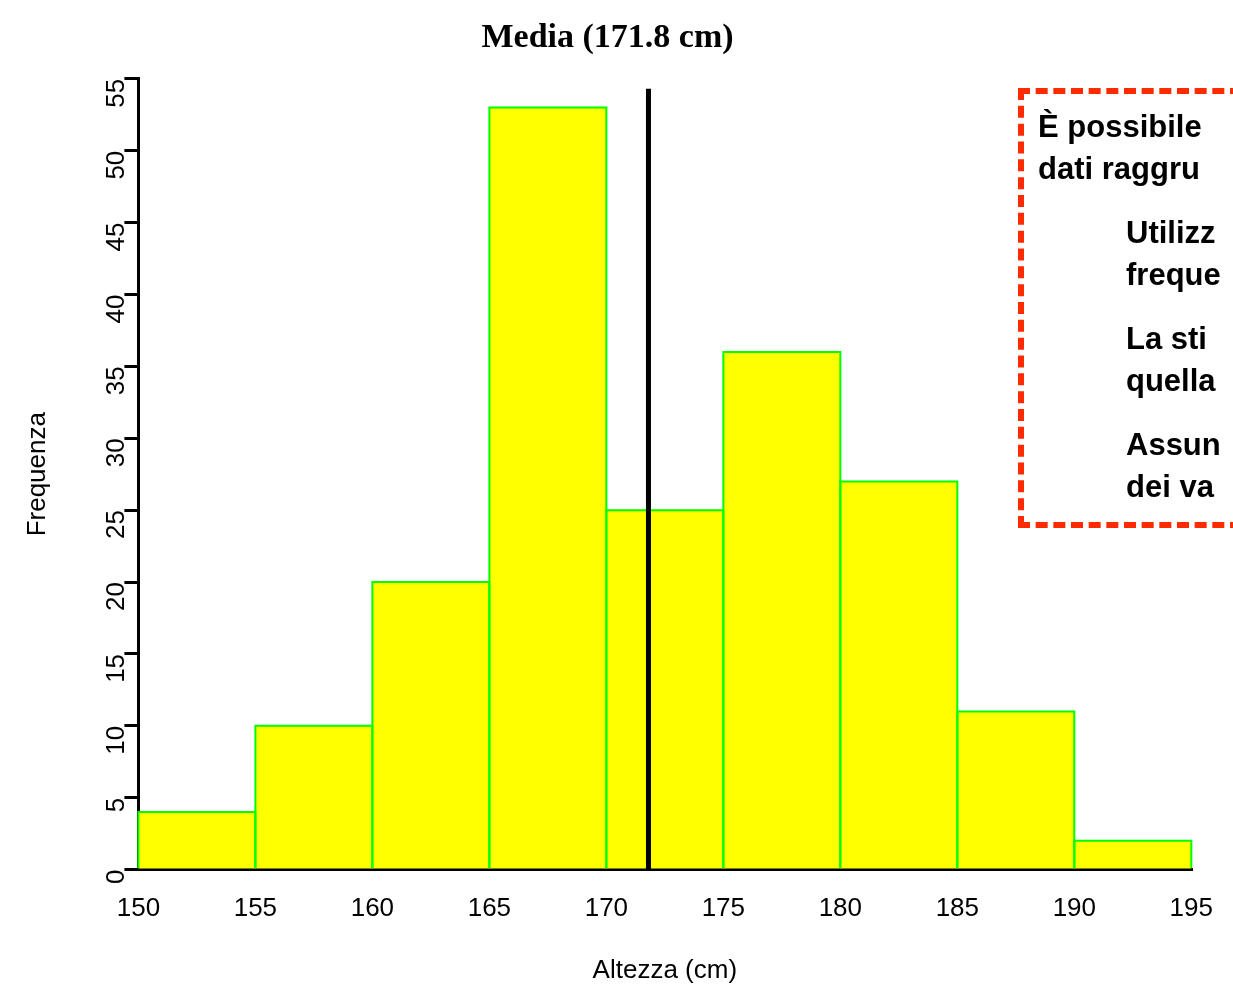 The image size is (1233, 998). What do you see at coordinates (607, 36) in the screenshot?
I see `chart-title: Media (171.8 cm)` at bounding box center [607, 36].